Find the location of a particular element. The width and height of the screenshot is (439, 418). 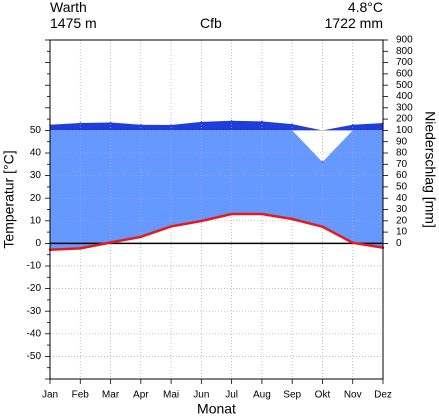

mean-temperature: 4.8°C is located at coordinates (365, 7).